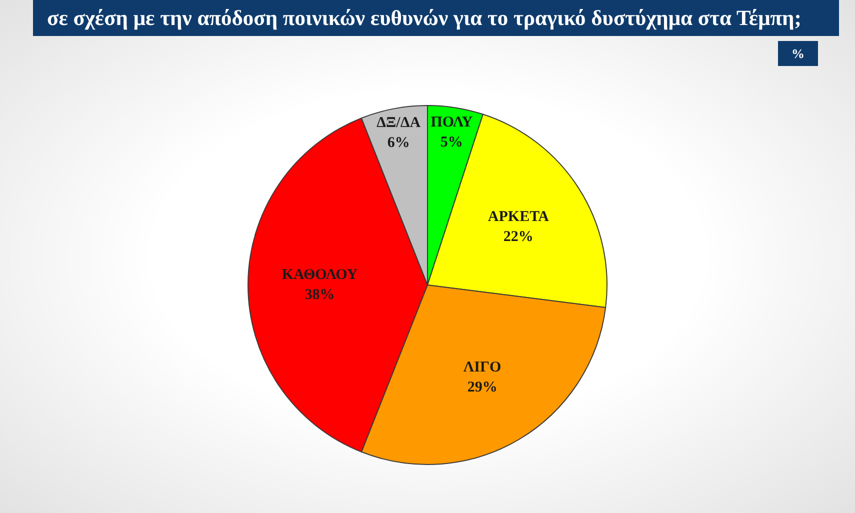 The width and height of the screenshot is (855, 513). Describe the element at coordinates (518, 237) in the screenshot. I see `data-label: 22%` at that location.